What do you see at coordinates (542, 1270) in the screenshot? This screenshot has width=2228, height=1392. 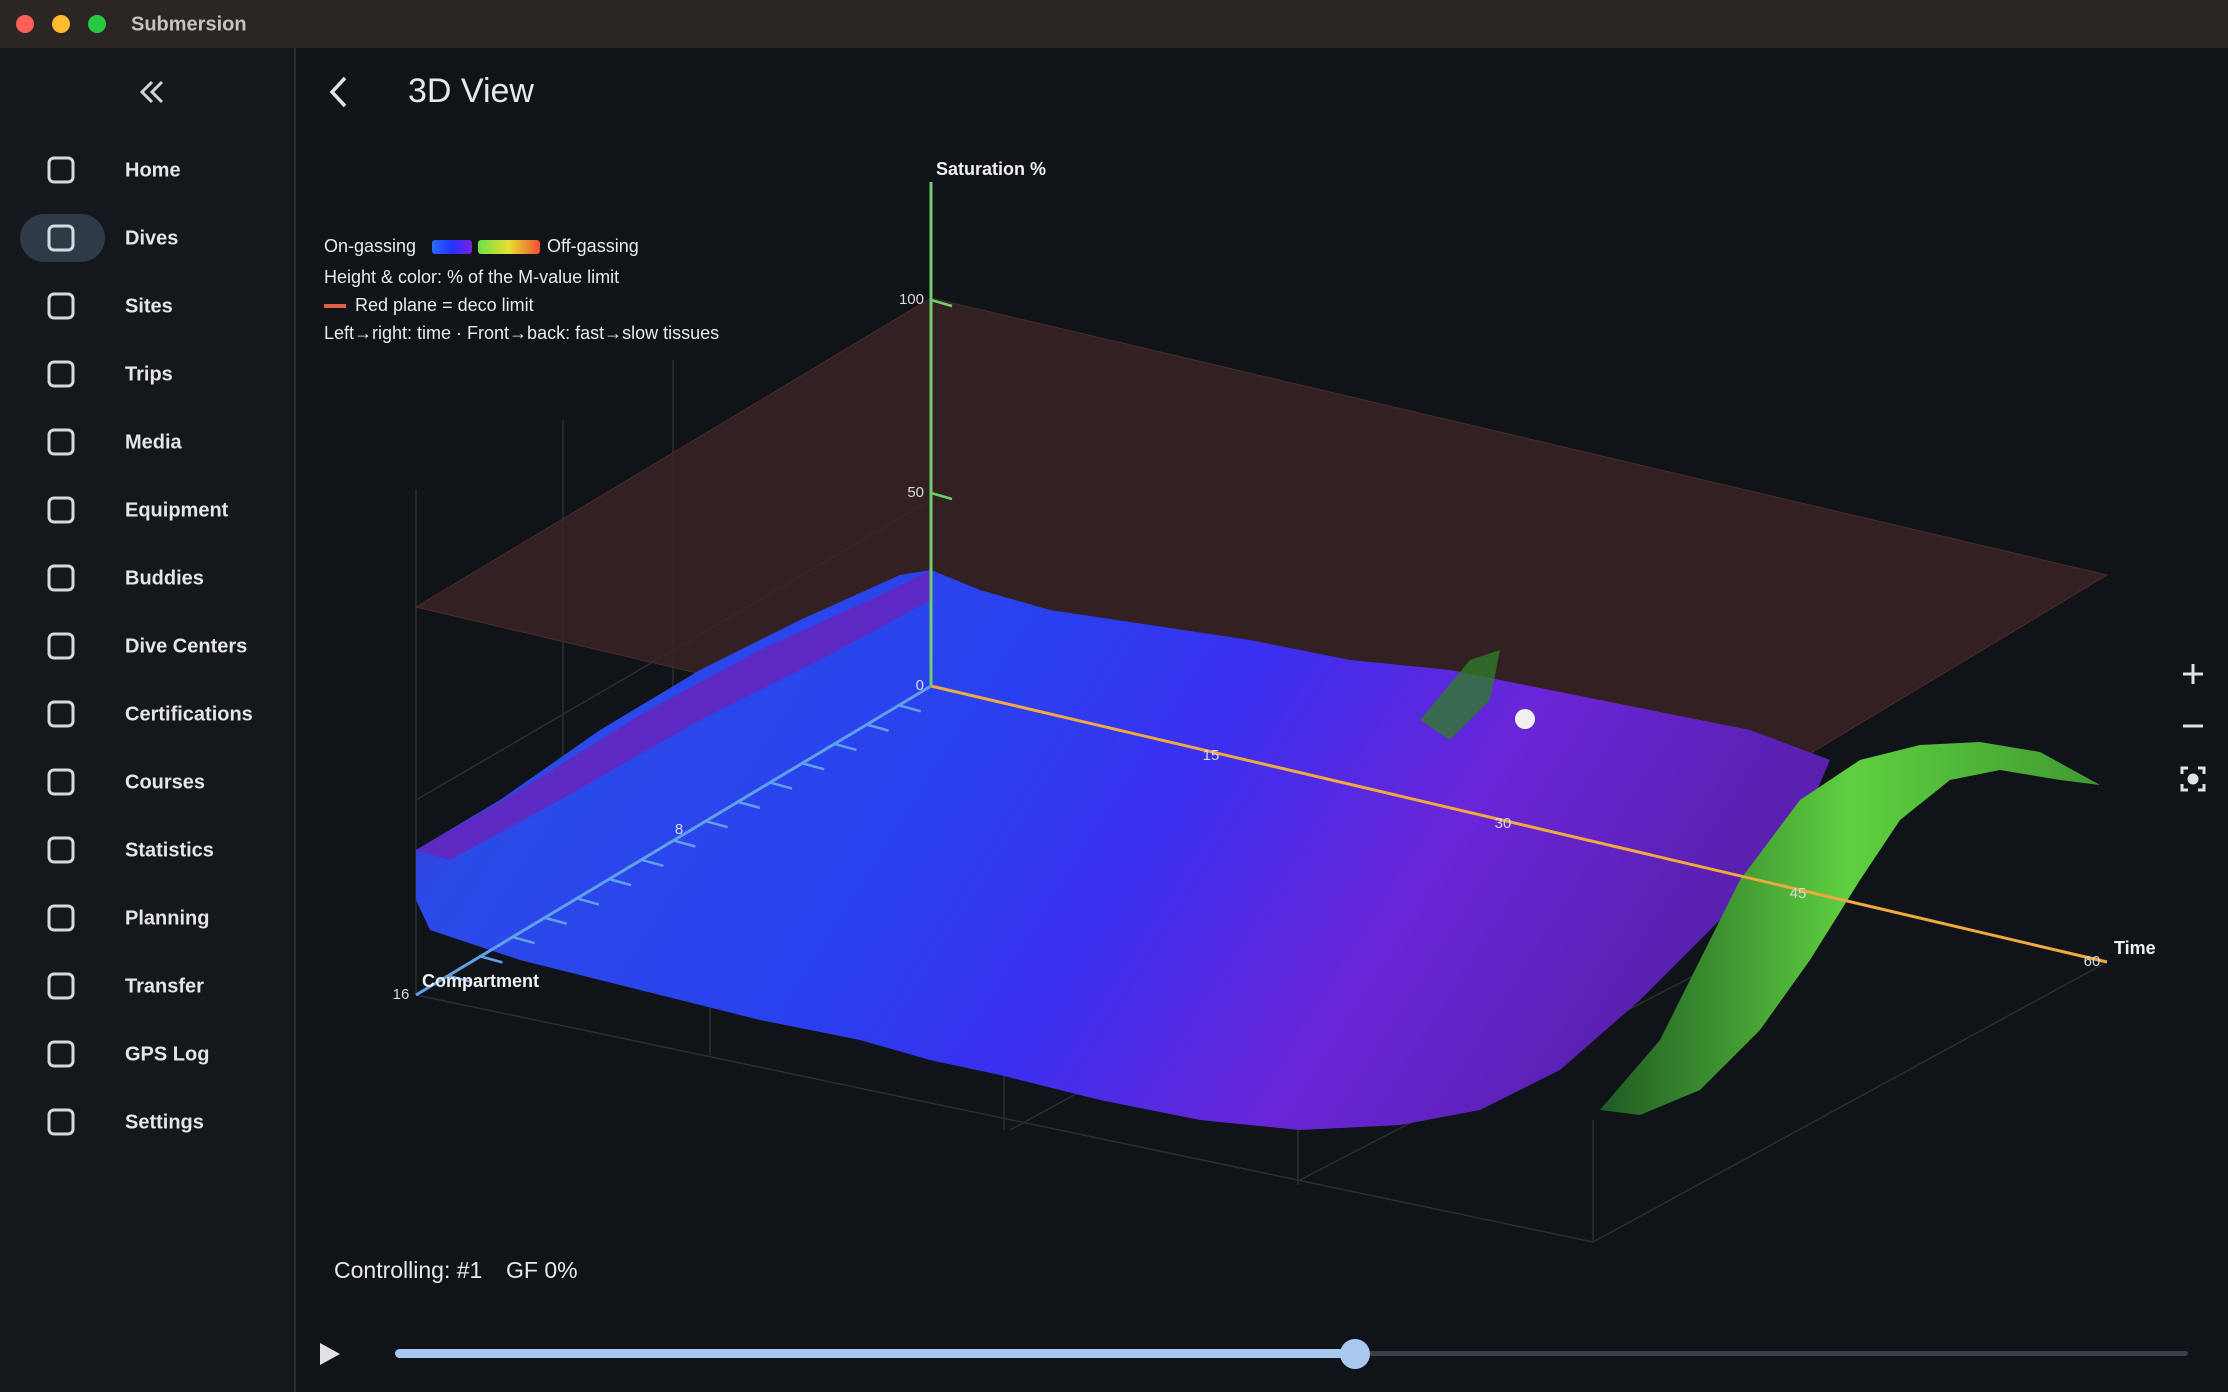 I see `gradient-factor: GF 0%` at bounding box center [542, 1270].